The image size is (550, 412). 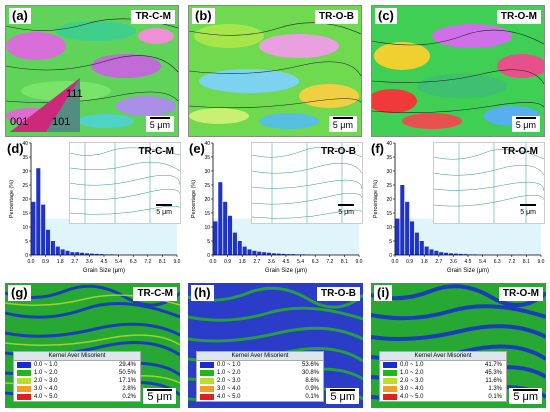 I want to click on y-tick-label: 25, so click(x=207, y=186).